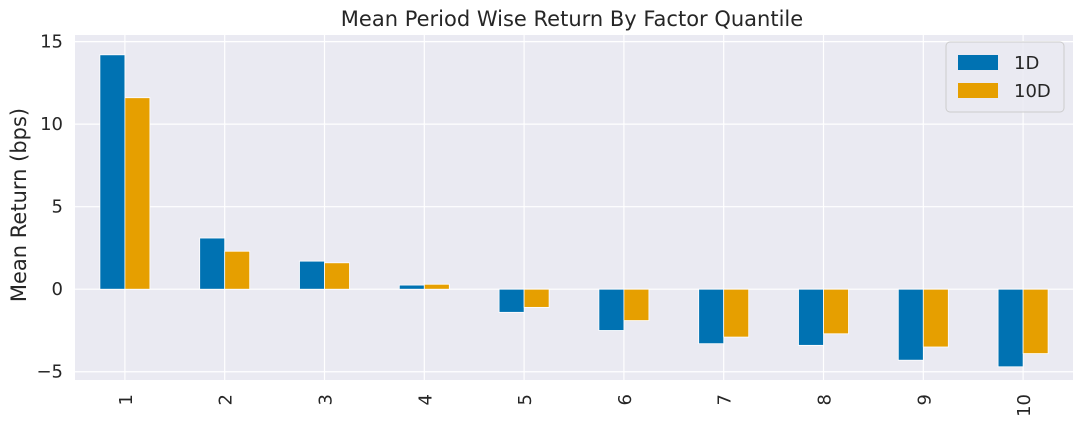  Describe the element at coordinates (126, 399) in the screenshot. I see `x-tick-label: 1` at that location.